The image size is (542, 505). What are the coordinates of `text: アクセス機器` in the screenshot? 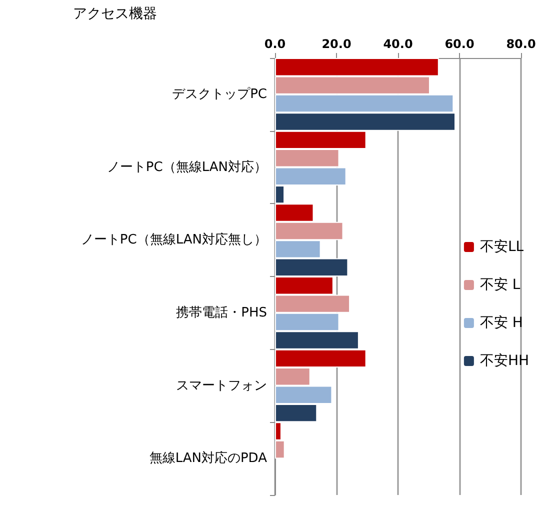 It's located at (115, 14).